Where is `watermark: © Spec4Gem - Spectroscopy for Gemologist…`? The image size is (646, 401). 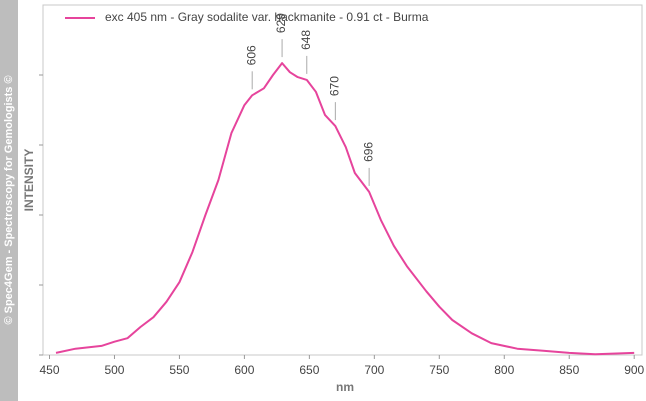 watermark: © Spec4Gem - Spectroscopy for Gemologist… is located at coordinates (9, 199).